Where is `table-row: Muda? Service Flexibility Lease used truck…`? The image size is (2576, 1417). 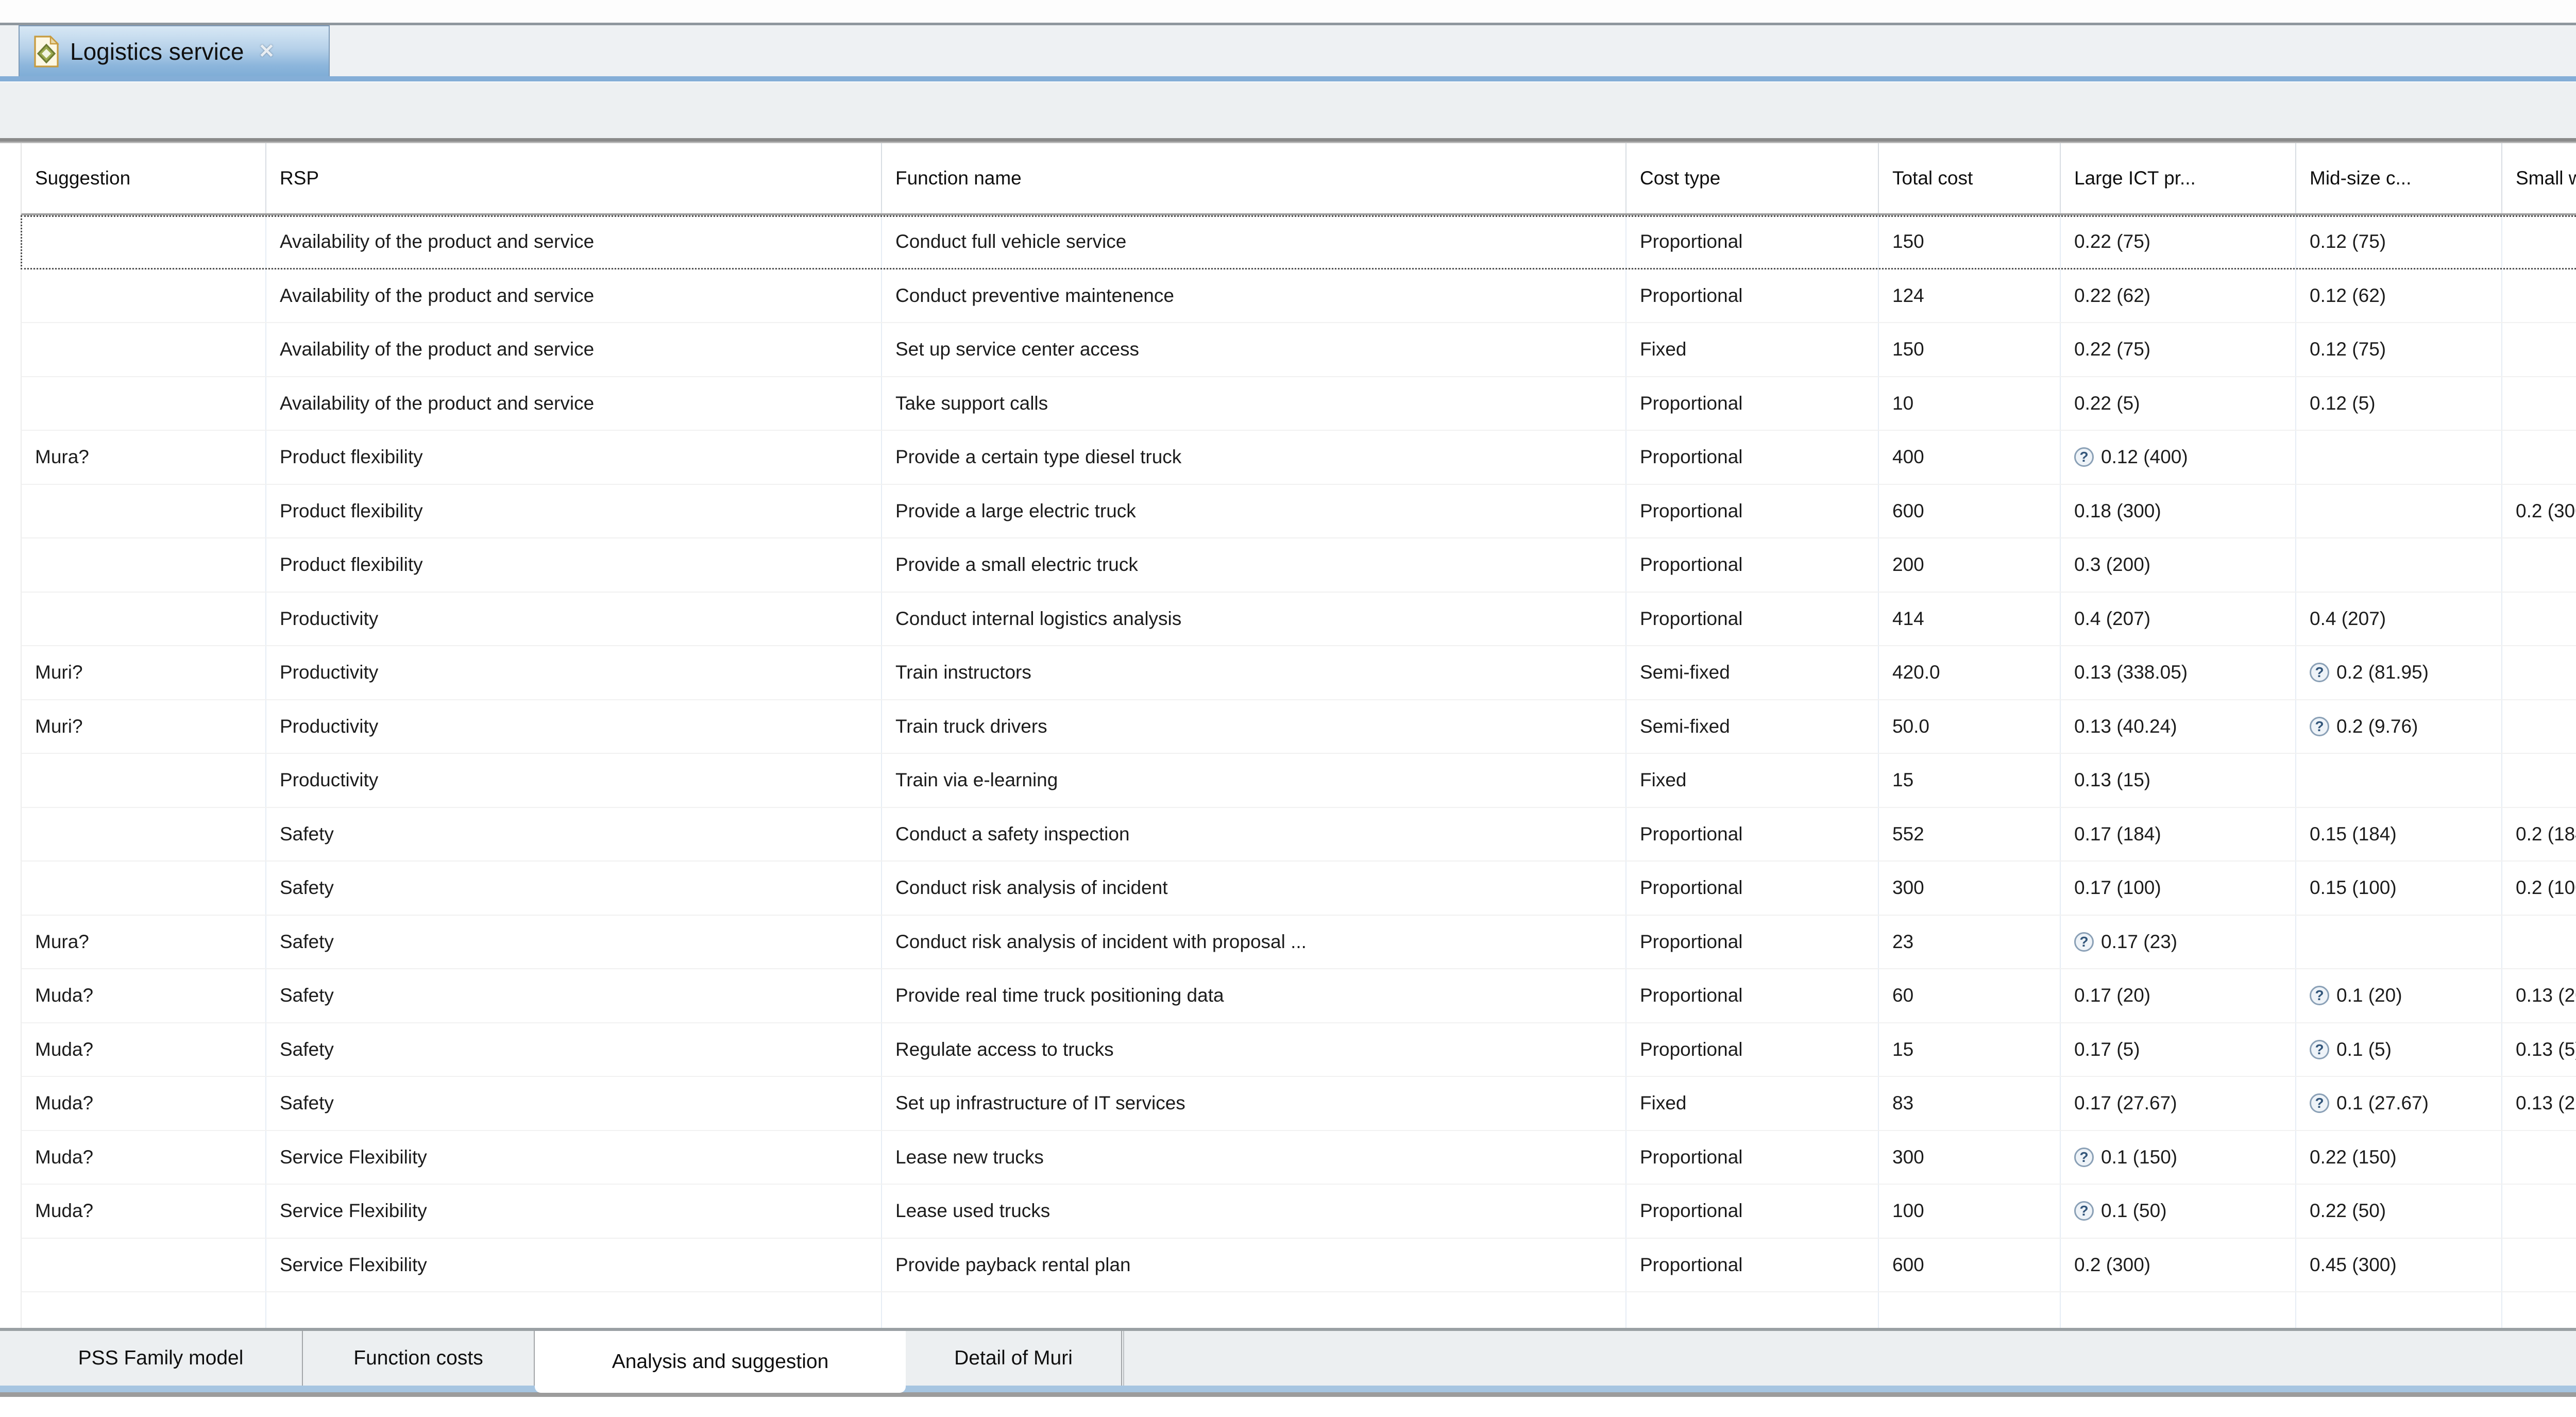 table-row: Muda? Service Flexibility Lease used truck… is located at coordinates (1299, 1212).